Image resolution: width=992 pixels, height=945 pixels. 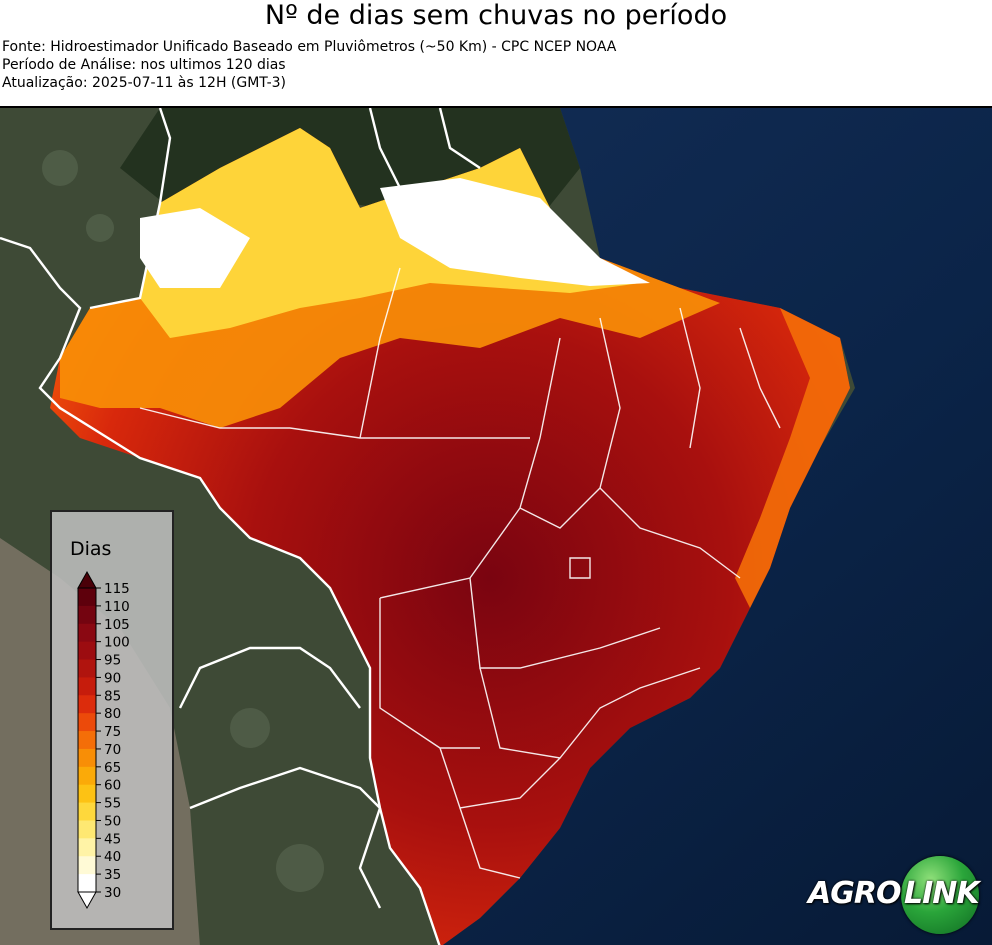 What do you see at coordinates (87, 900) in the screenshot?
I see `colorbar-min-arrow` at bounding box center [87, 900].